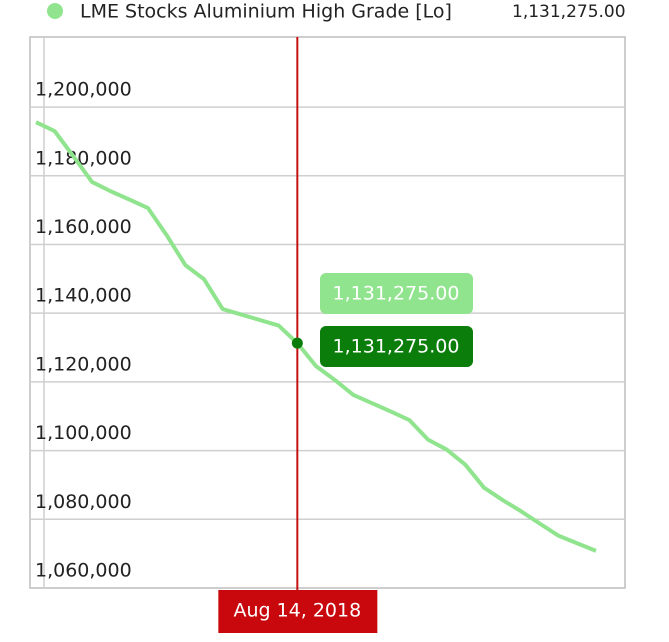 Image resolution: width=669 pixels, height=642 pixels. Describe the element at coordinates (297, 343) in the screenshot. I see `crosshair-point` at that location.